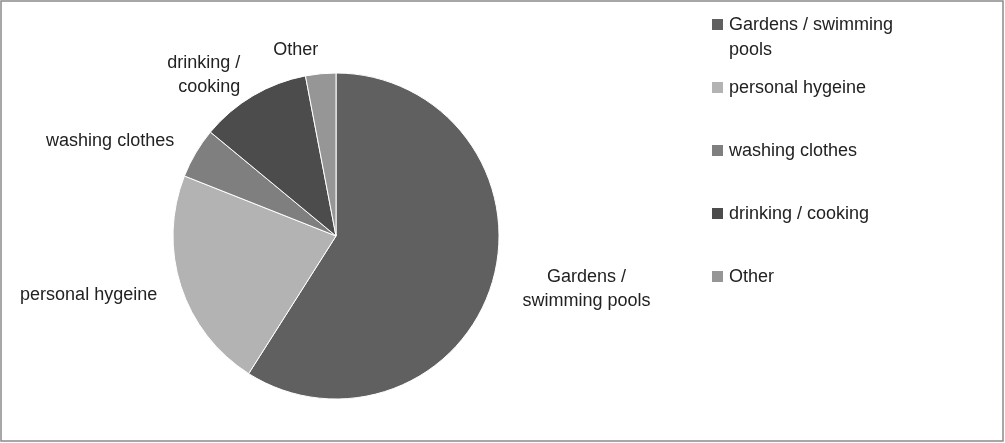 The height and width of the screenshot is (443, 1005). Describe the element at coordinates (296, 48) in the screenshot. I see `slice-label: Other` at that location.